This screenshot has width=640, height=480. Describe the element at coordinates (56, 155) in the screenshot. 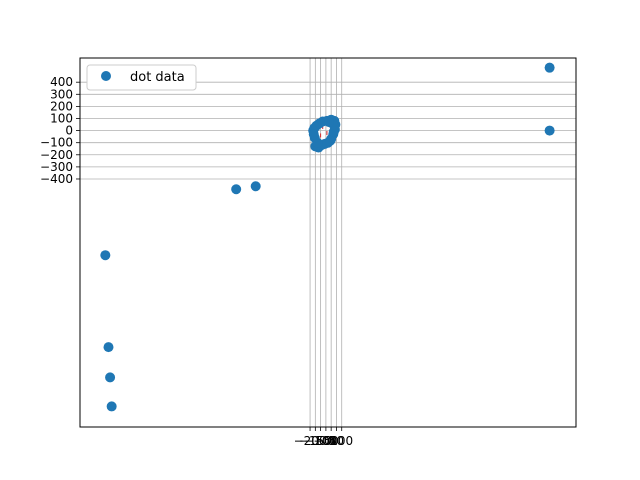

I see `y-tick-label: −200` at that location.